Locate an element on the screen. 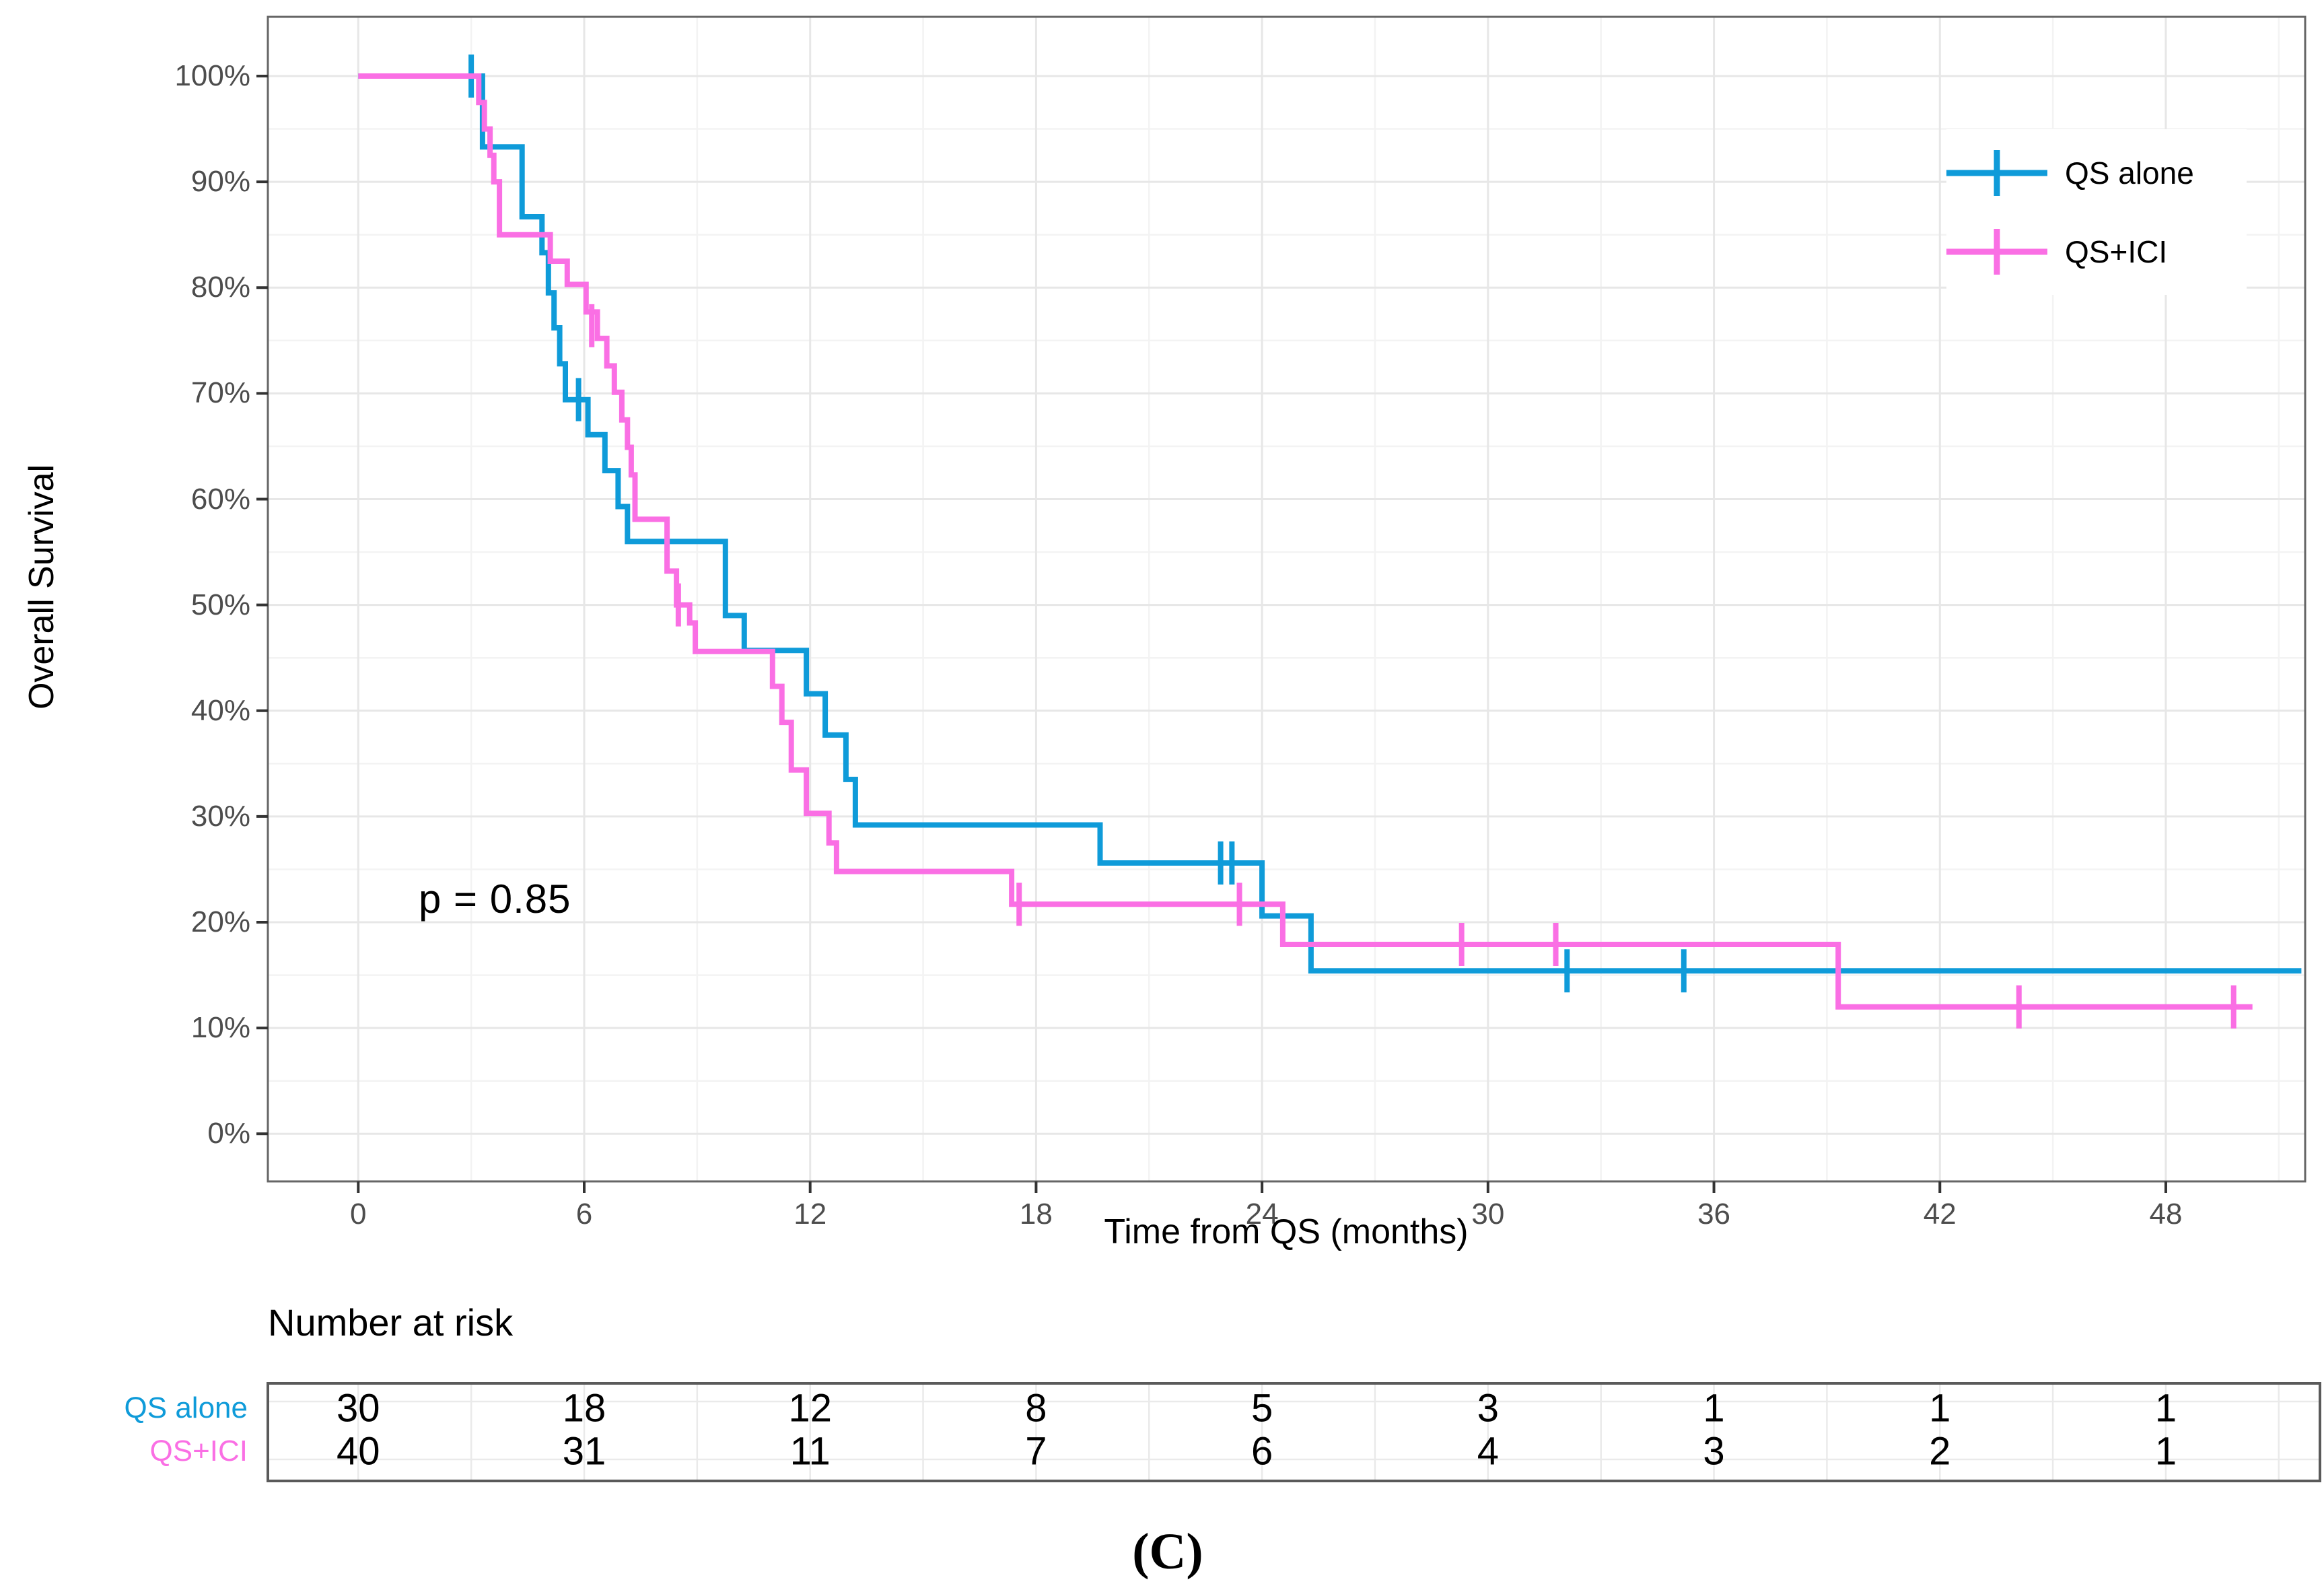 The height and width of the screenshot is (1590, 2324). y-tick-label: 30% is located at coordinates (220, 816).